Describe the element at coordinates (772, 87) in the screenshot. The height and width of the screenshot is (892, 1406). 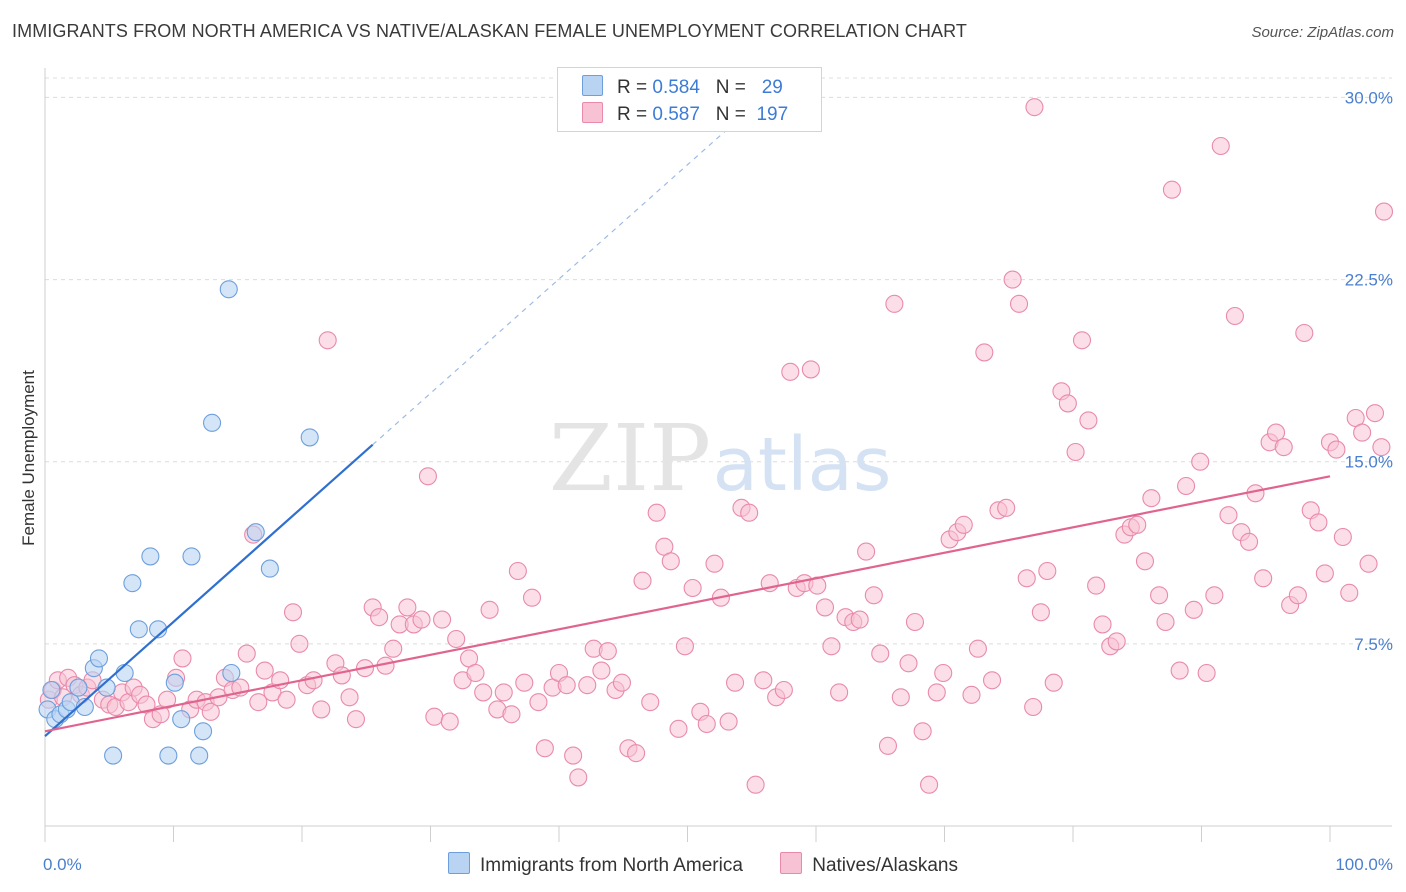
I see `legend-n-value: 29` at that location.